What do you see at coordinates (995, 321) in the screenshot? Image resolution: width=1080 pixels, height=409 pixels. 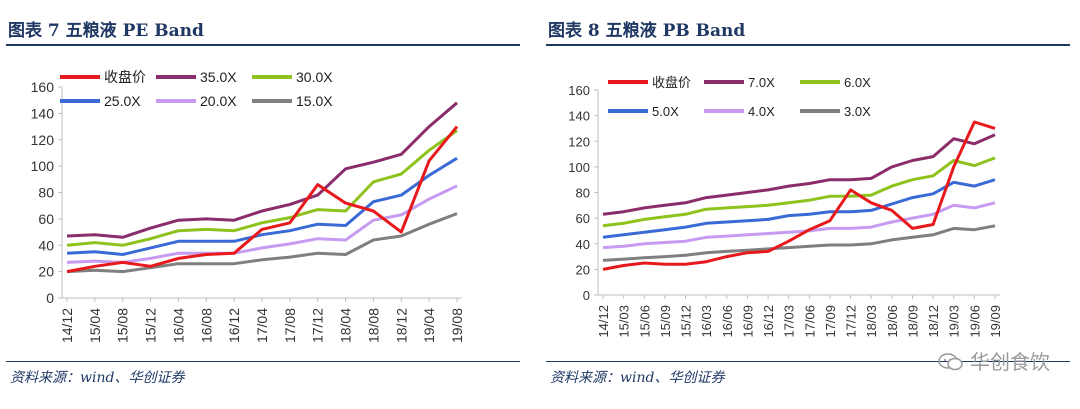 I see `x-tick-label: 19/09` at bounding box center [995, 321].